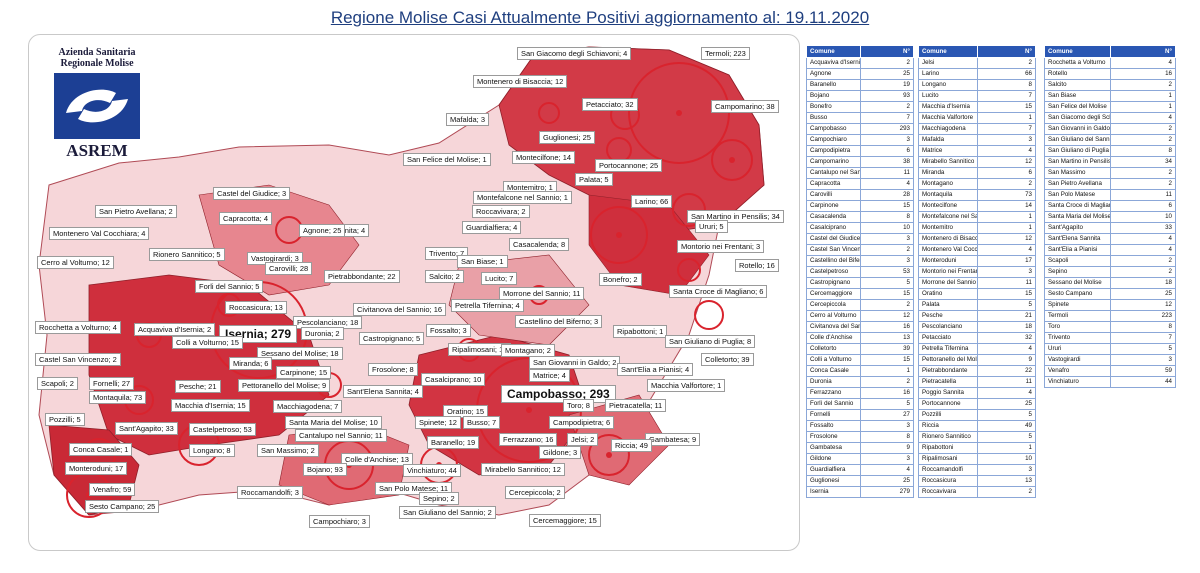  I want to click on map-label: Castellino del Biferno; 3, so click(559, 321).